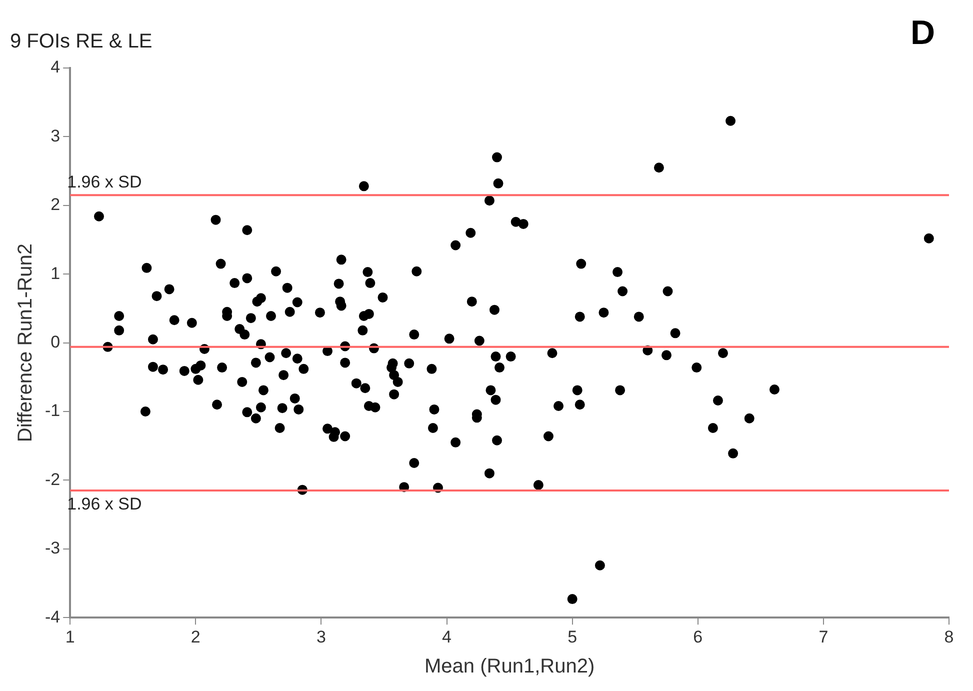 The image size is (973, 691). Describe the element at coordinates (321, 636) in the screenshot. I see `x-tick-label: 3` at that location.